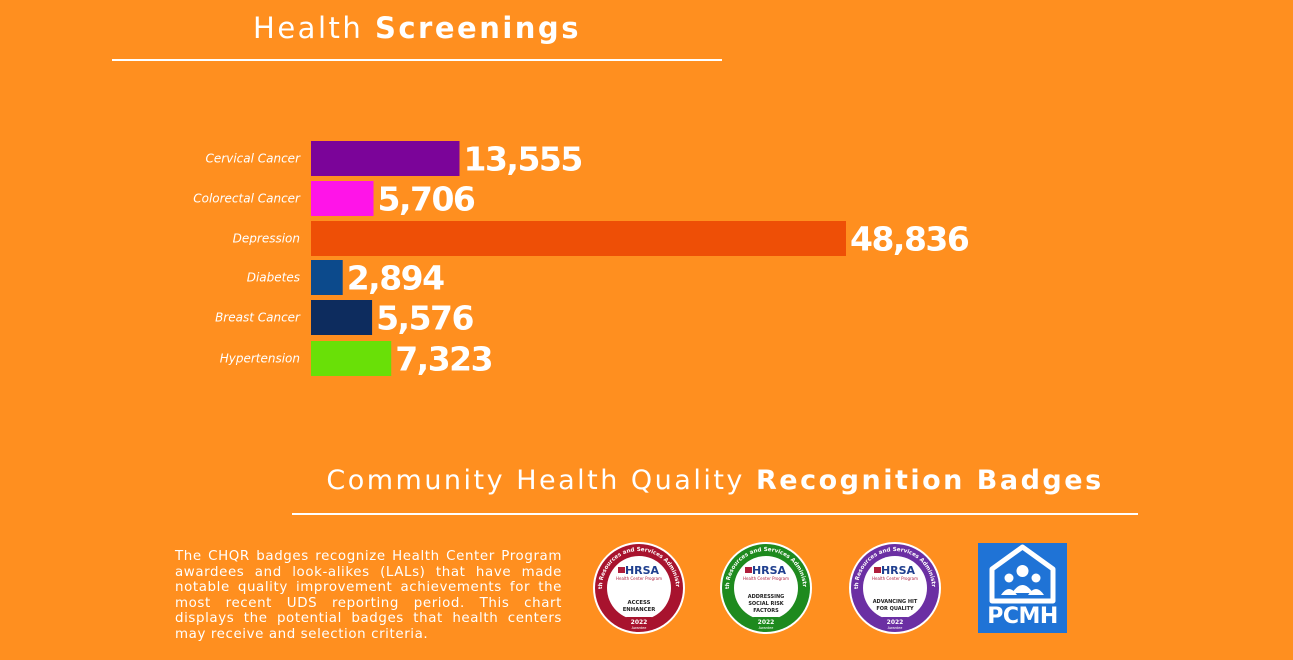  What do you see at coordinates (1022, 616) in the screenshot?
I see `pcmh-label: PCMH` at bounding box center [1022, 616].